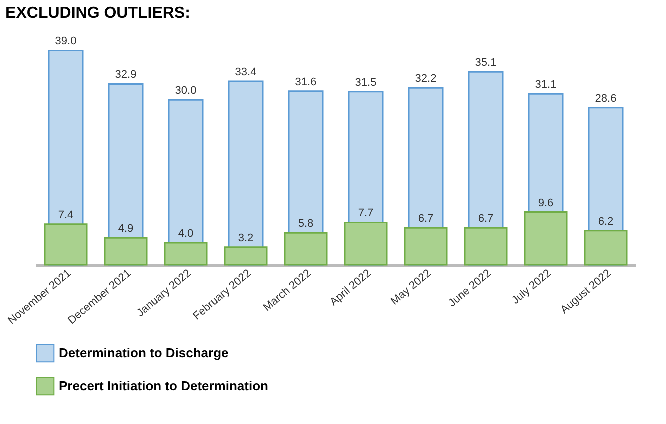 This screenshot has height=424, width=666. Describe the element at coordinates (66, 42) in the screenshot. I see `data-label: 39.0` at that location.